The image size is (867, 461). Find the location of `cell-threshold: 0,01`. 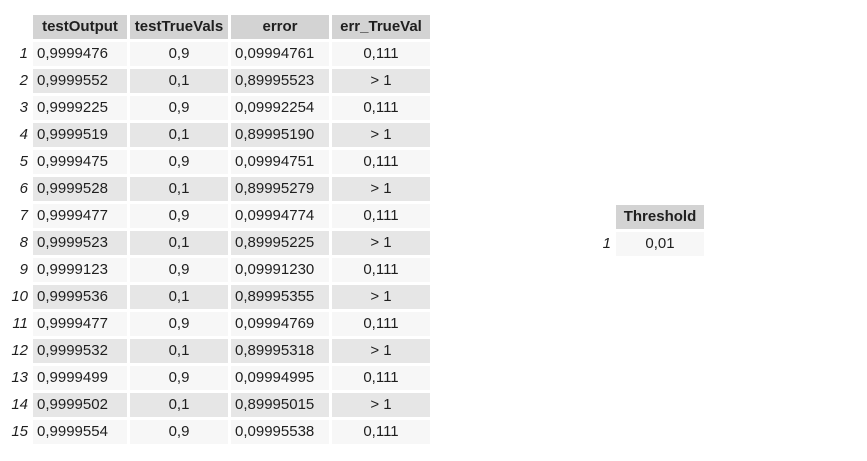

cell-threshold: 0,01 is located at coordinates (660, 244).